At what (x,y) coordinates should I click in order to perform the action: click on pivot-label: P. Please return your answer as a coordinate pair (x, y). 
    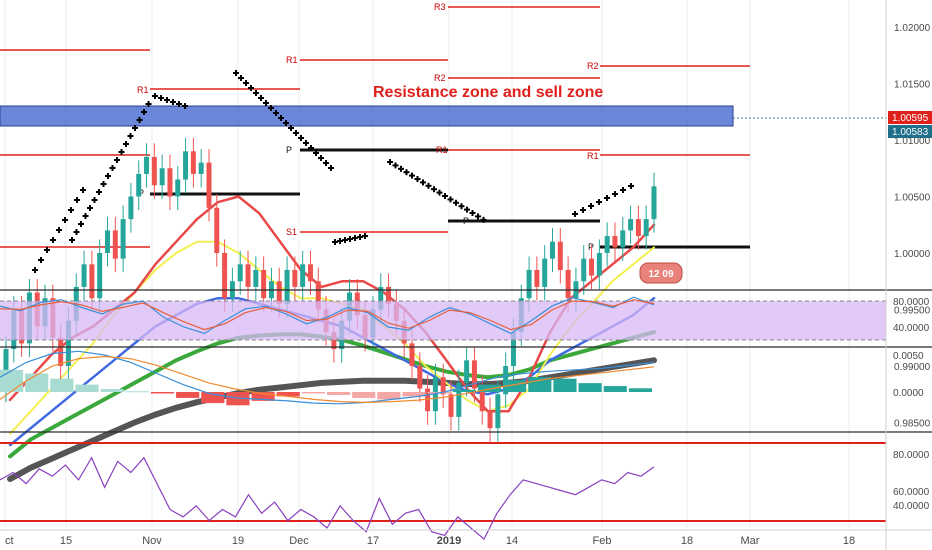
    Looking at the image, I should click on (289, 150).